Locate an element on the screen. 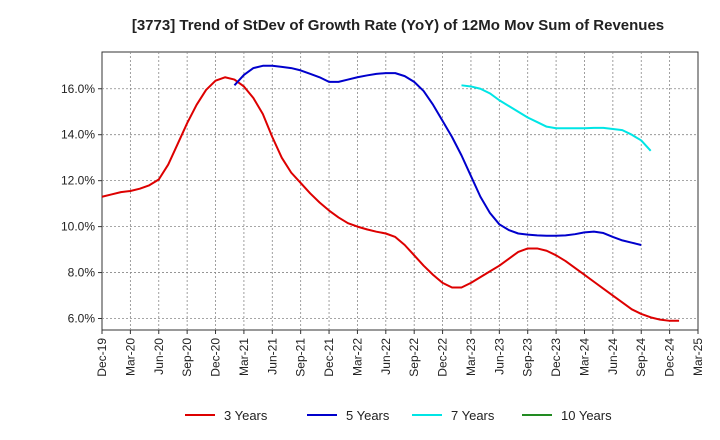 This screenshot has width=720, height=440. x-tick-label: Jun-20 is located at coordinates (159, 356).